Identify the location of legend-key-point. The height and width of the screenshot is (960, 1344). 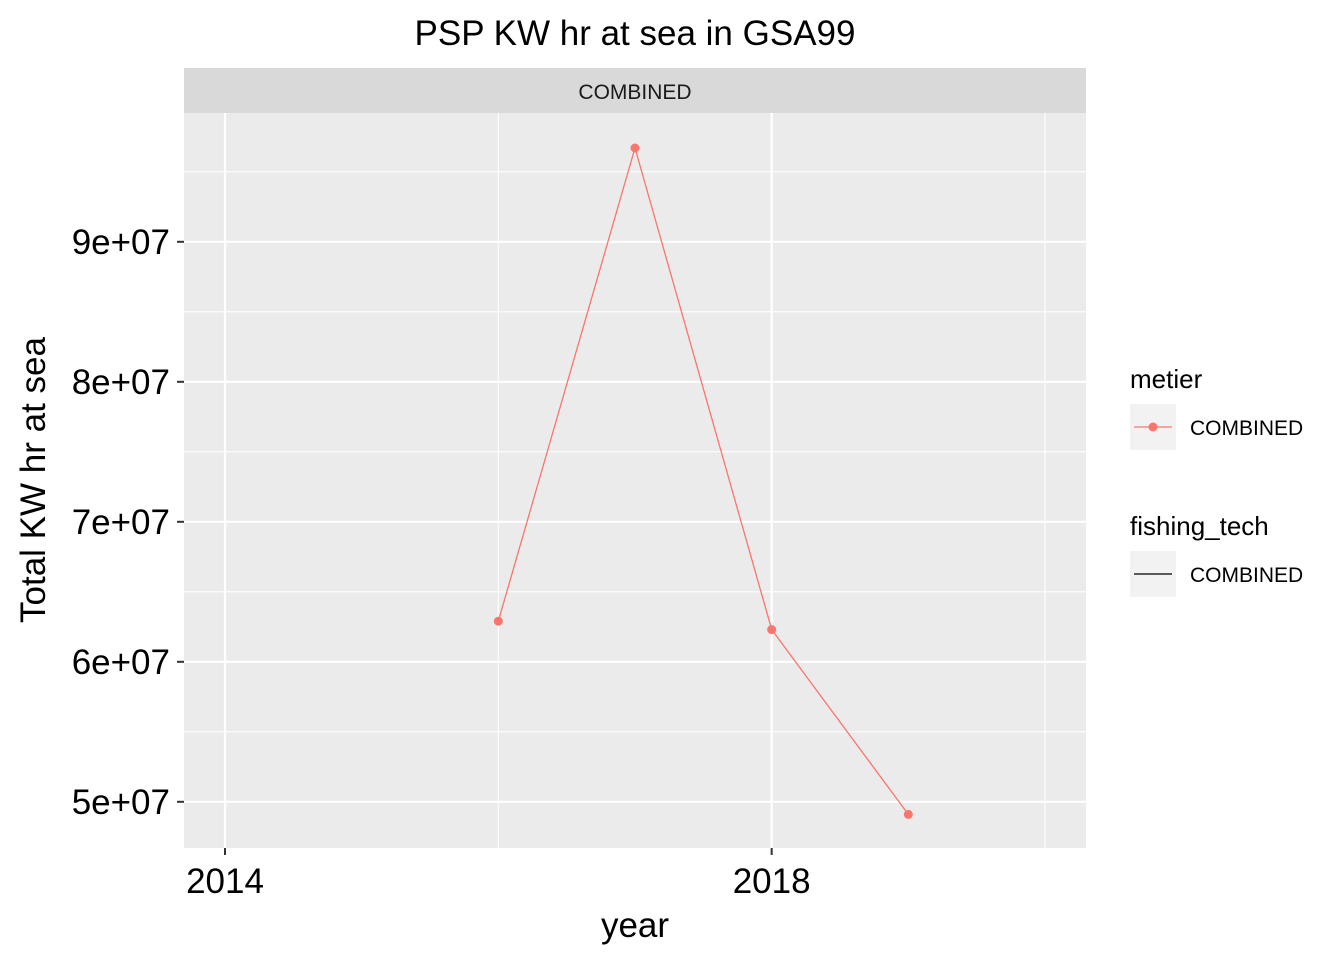
(1153, 427).